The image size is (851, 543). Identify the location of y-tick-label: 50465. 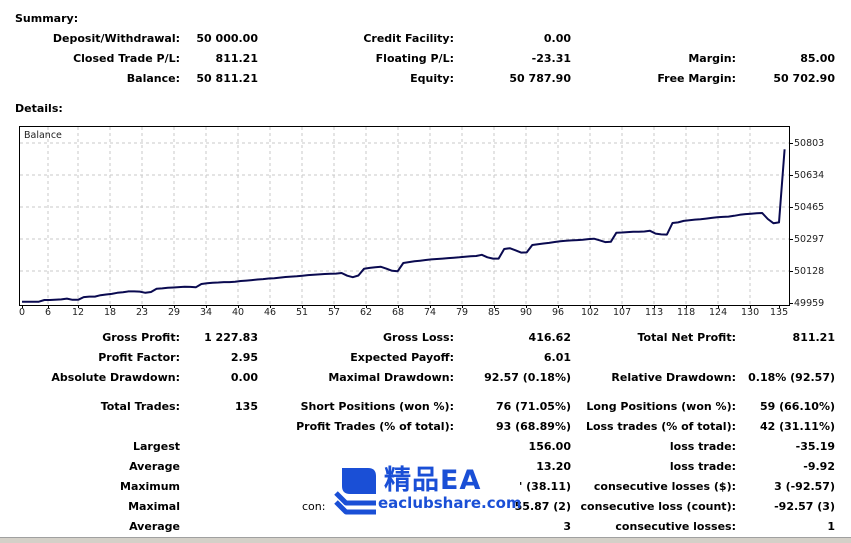
(809, 207).